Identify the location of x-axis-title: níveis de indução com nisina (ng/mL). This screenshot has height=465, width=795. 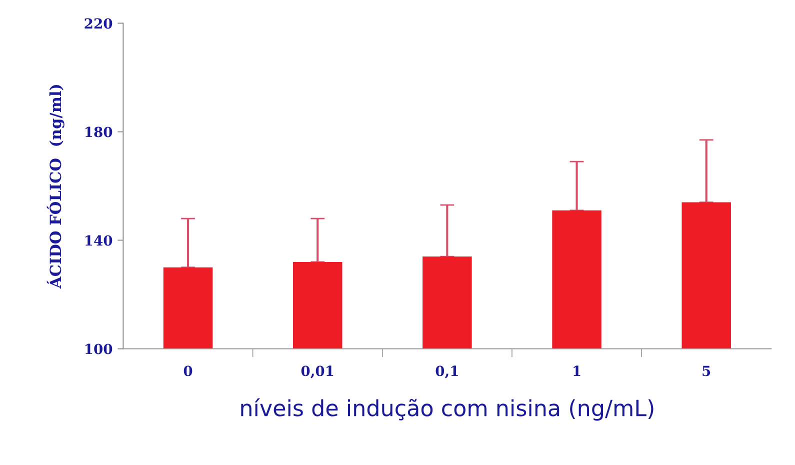
(447, 409).